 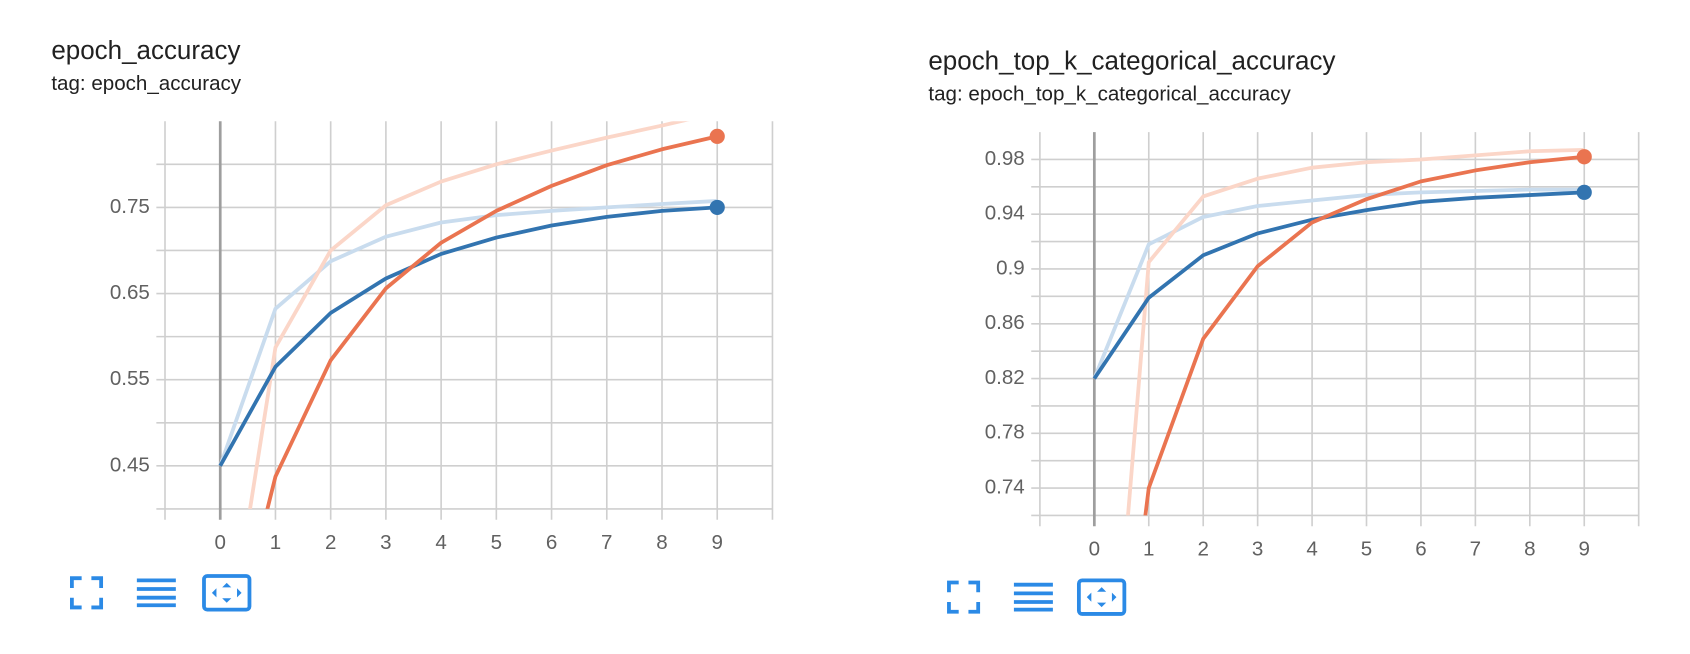 What do you see at coordinates (1005, 158) in the screenshot?
I see `y-tick-label: 0.98` at bounding box center [1005, 158].